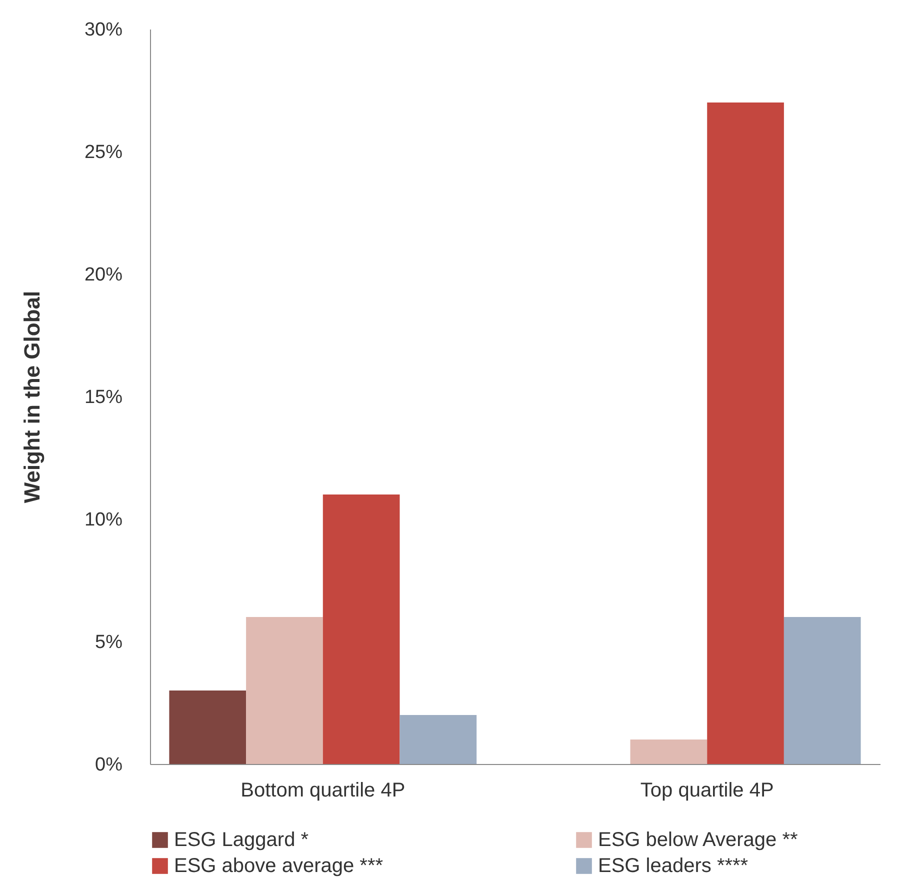 The width and height of the screenshot is (908, 887). What do you see at coordinates (103, 275) in the screenshot?
I see `y-tick-label: 20%` at bounding box center [103, 275].